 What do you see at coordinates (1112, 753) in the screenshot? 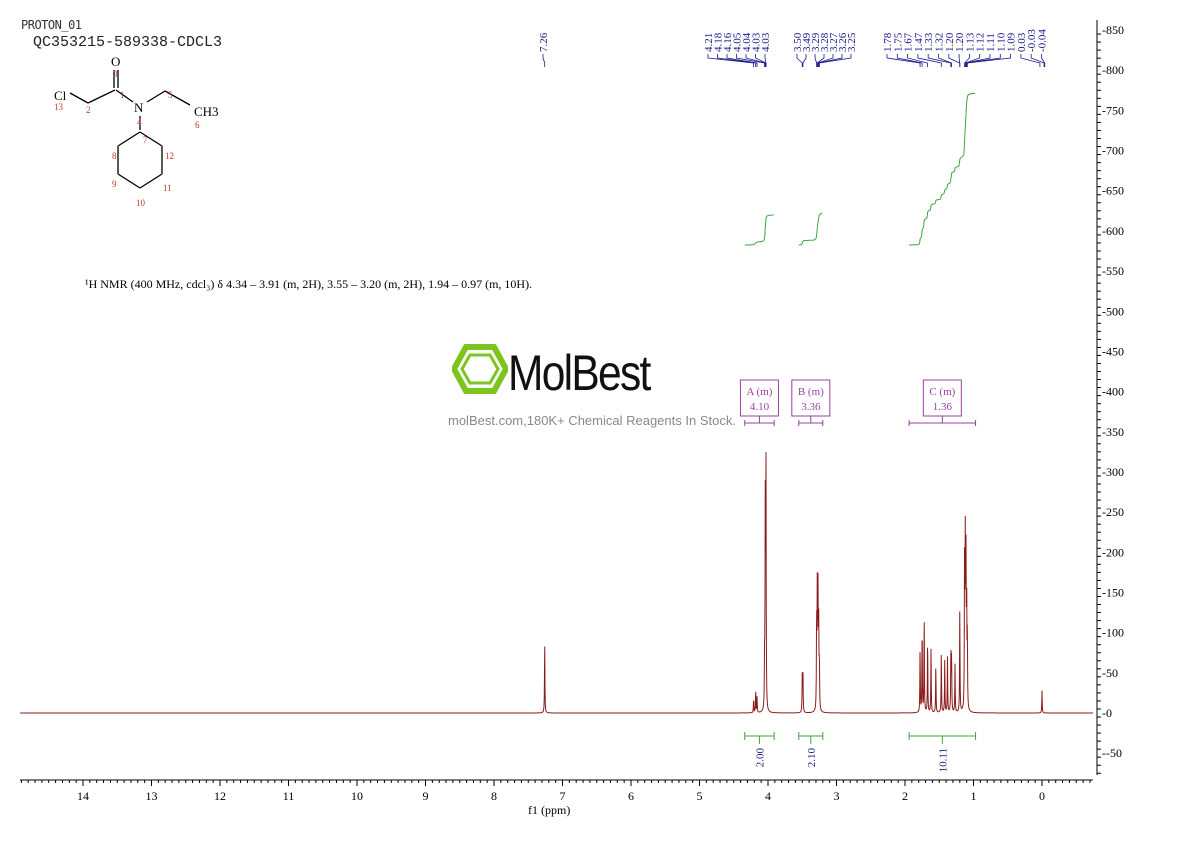
I see `y-tick-label: --50` at bounding box center [1112, 753].